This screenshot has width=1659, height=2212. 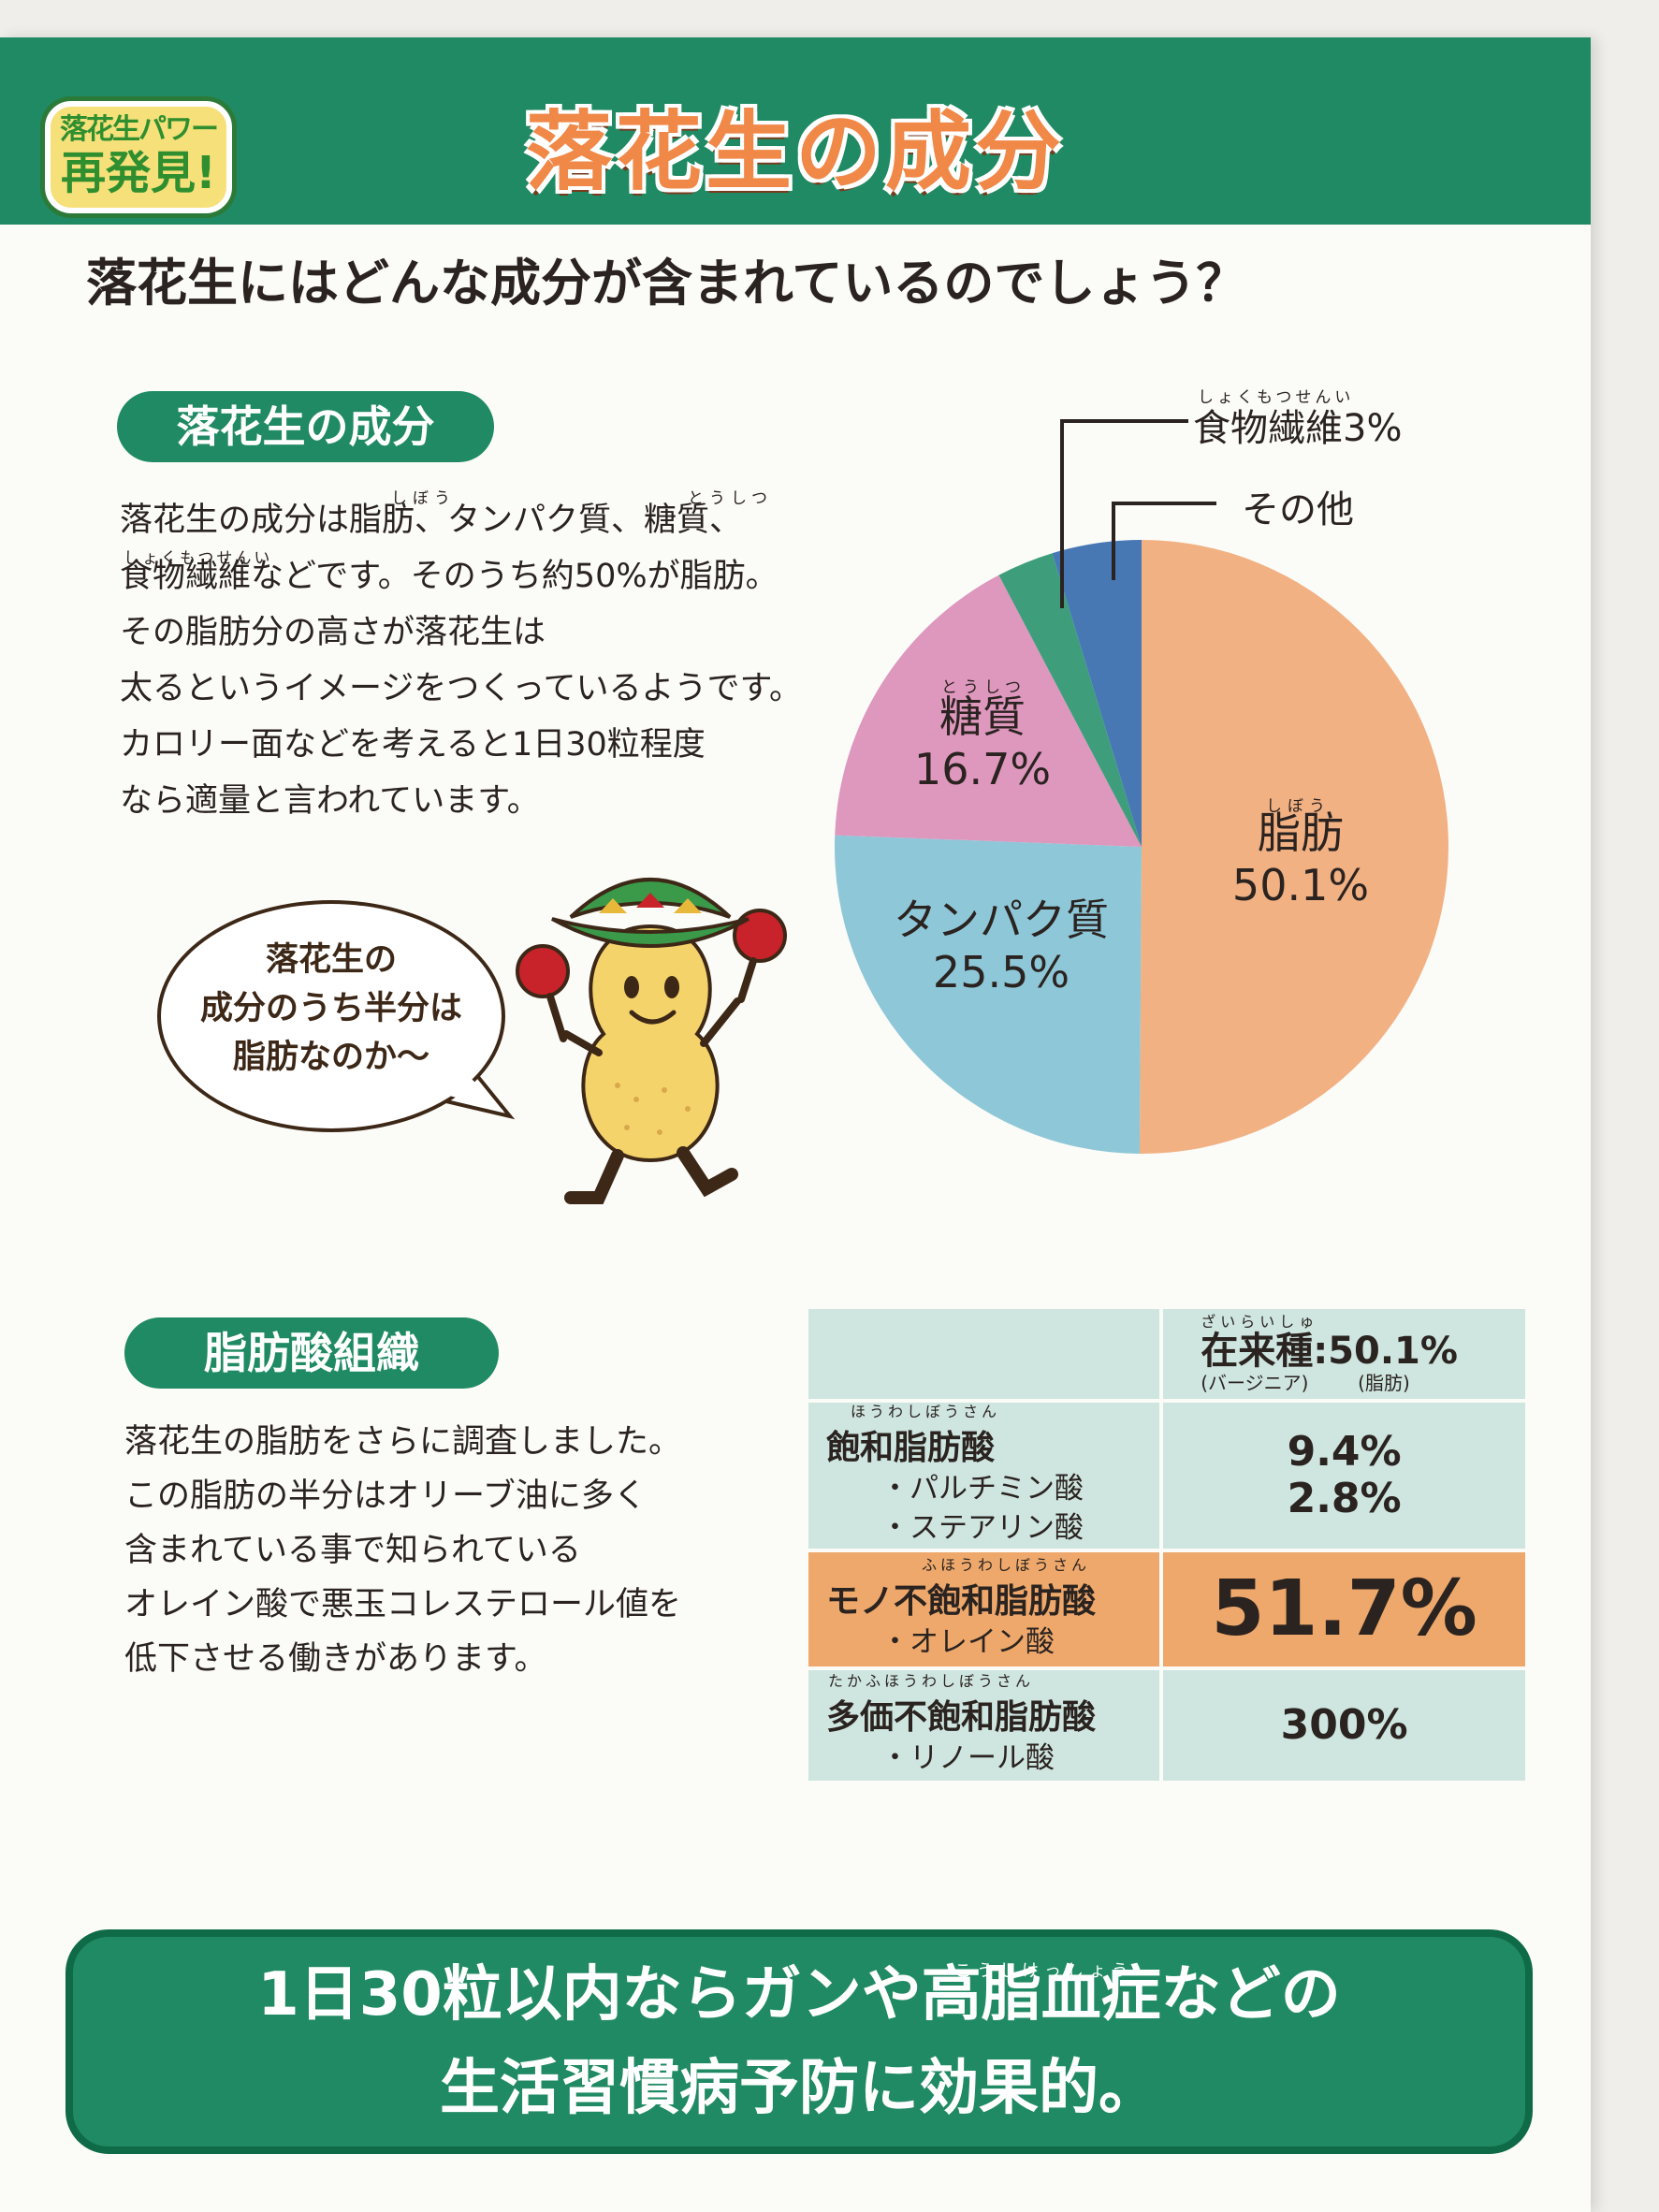 I want to click on fatty-acids-line: 低下させる働きがあります。, so click(x=335, y=1659).